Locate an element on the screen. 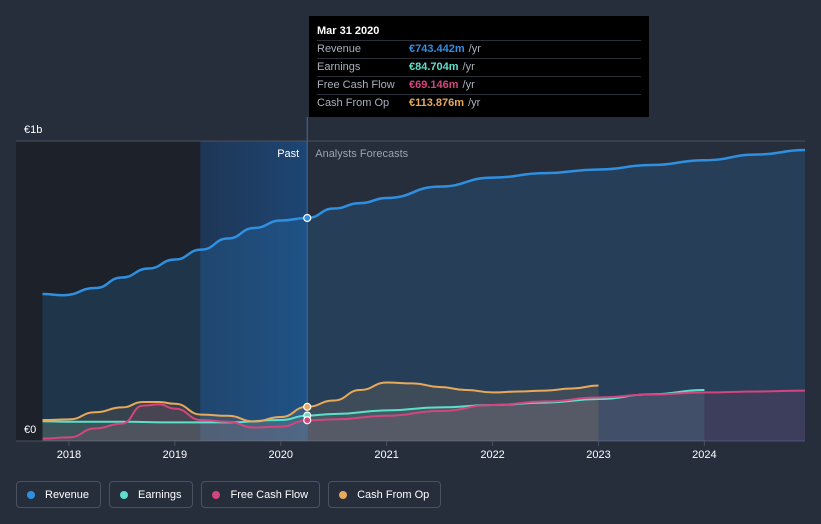  tooltip-value: €113.876m is located at coordinates (437, 103).